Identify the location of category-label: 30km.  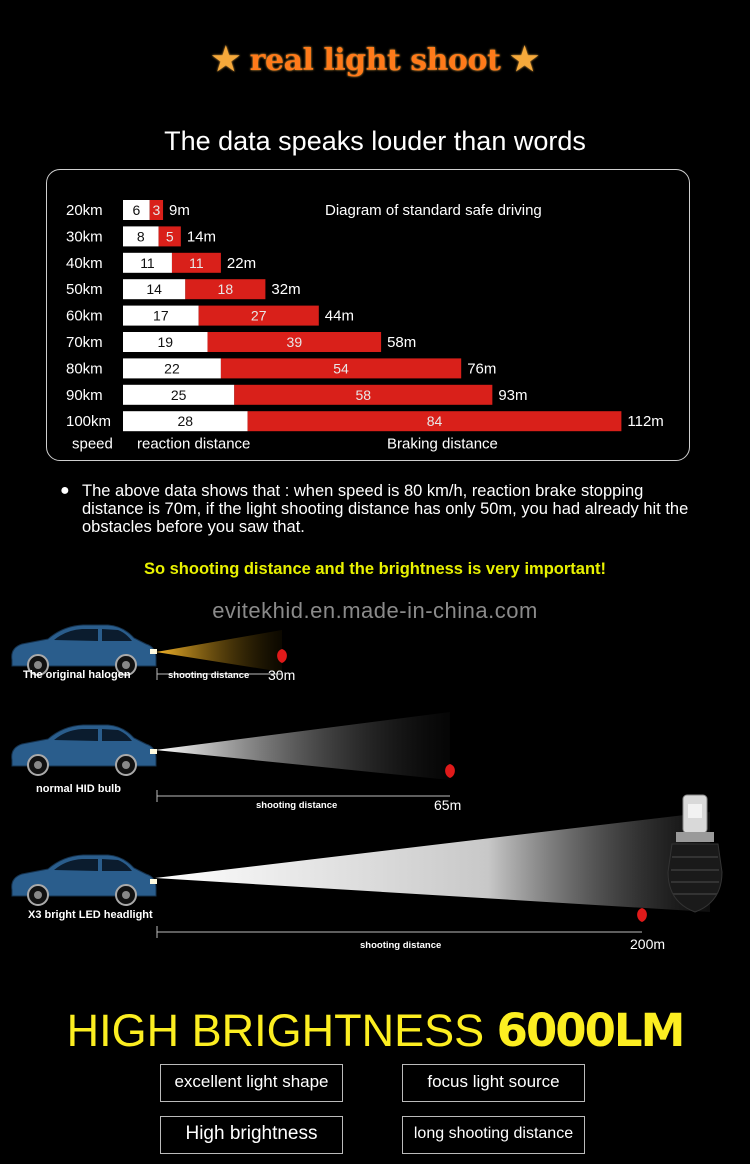
(84, 236).